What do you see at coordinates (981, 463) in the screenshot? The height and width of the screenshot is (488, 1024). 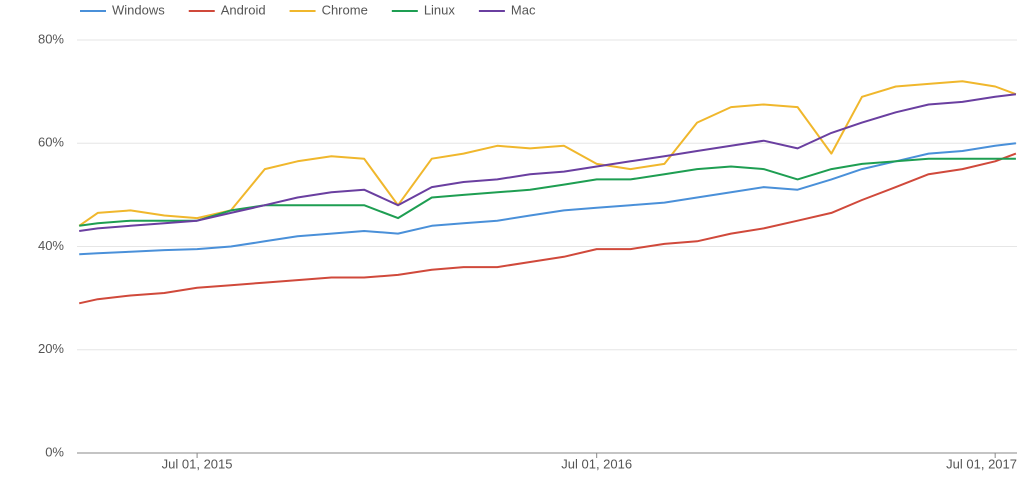 I see `x-tick-label: Jul 01, 2017` at bounding box center [981, 463].